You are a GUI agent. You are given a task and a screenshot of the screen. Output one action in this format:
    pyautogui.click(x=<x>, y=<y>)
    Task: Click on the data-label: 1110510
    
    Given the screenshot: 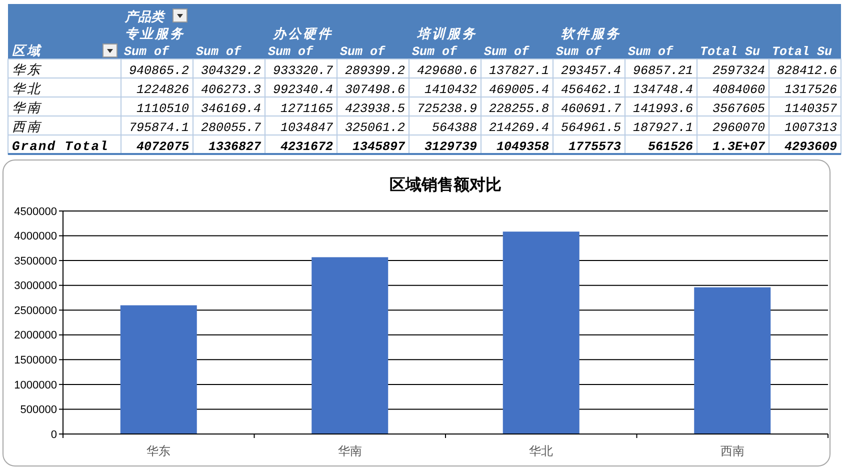 What is the action you would take?
    pyautogui.click(x=163, y=109)
    